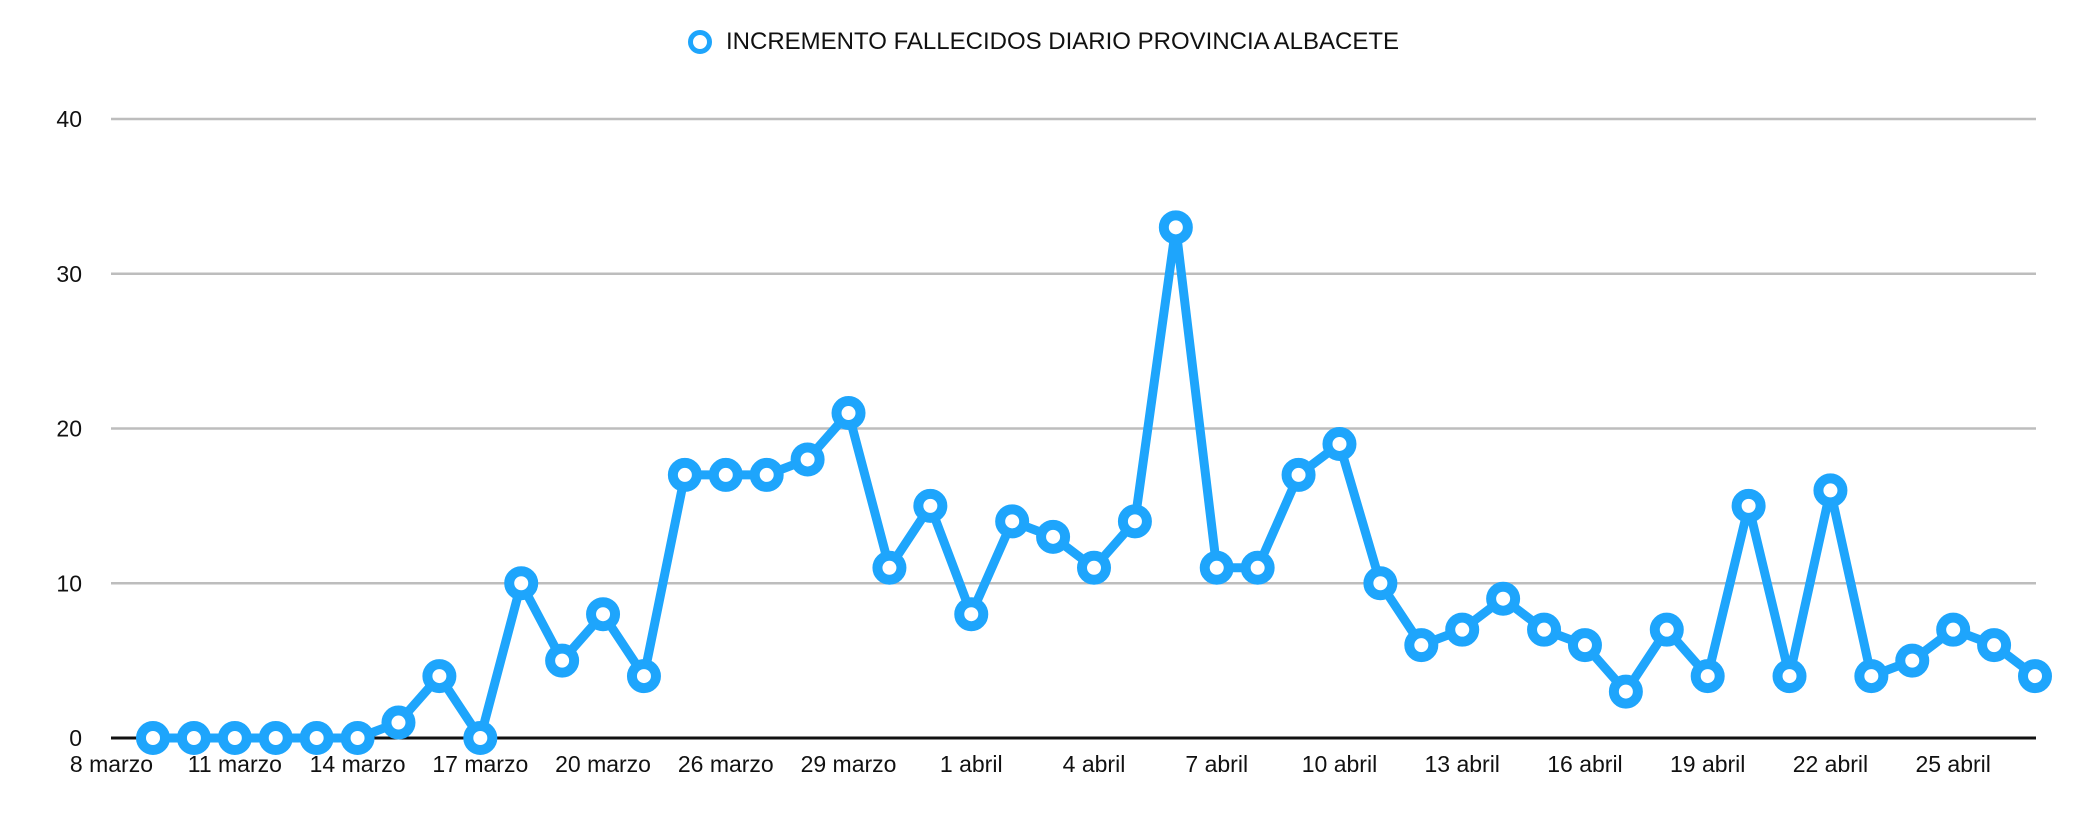 This screenshot has width=2076, height=825. I want to click on x-tick-label: 8 marzo, so click(111, 764).